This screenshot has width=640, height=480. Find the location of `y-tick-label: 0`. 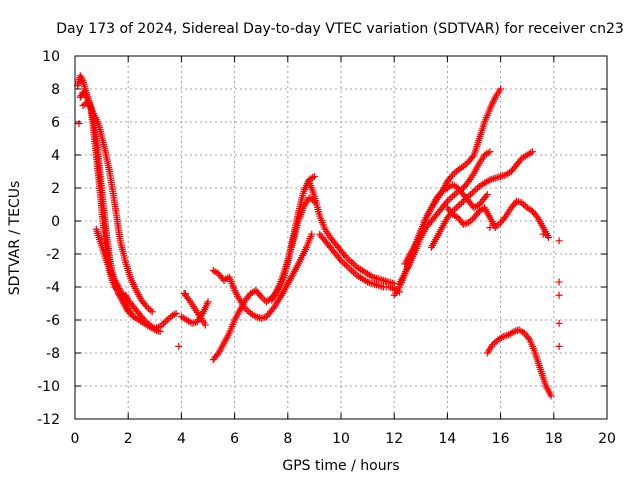

y-tick-label: 0 is located at coordinates (55, 222).